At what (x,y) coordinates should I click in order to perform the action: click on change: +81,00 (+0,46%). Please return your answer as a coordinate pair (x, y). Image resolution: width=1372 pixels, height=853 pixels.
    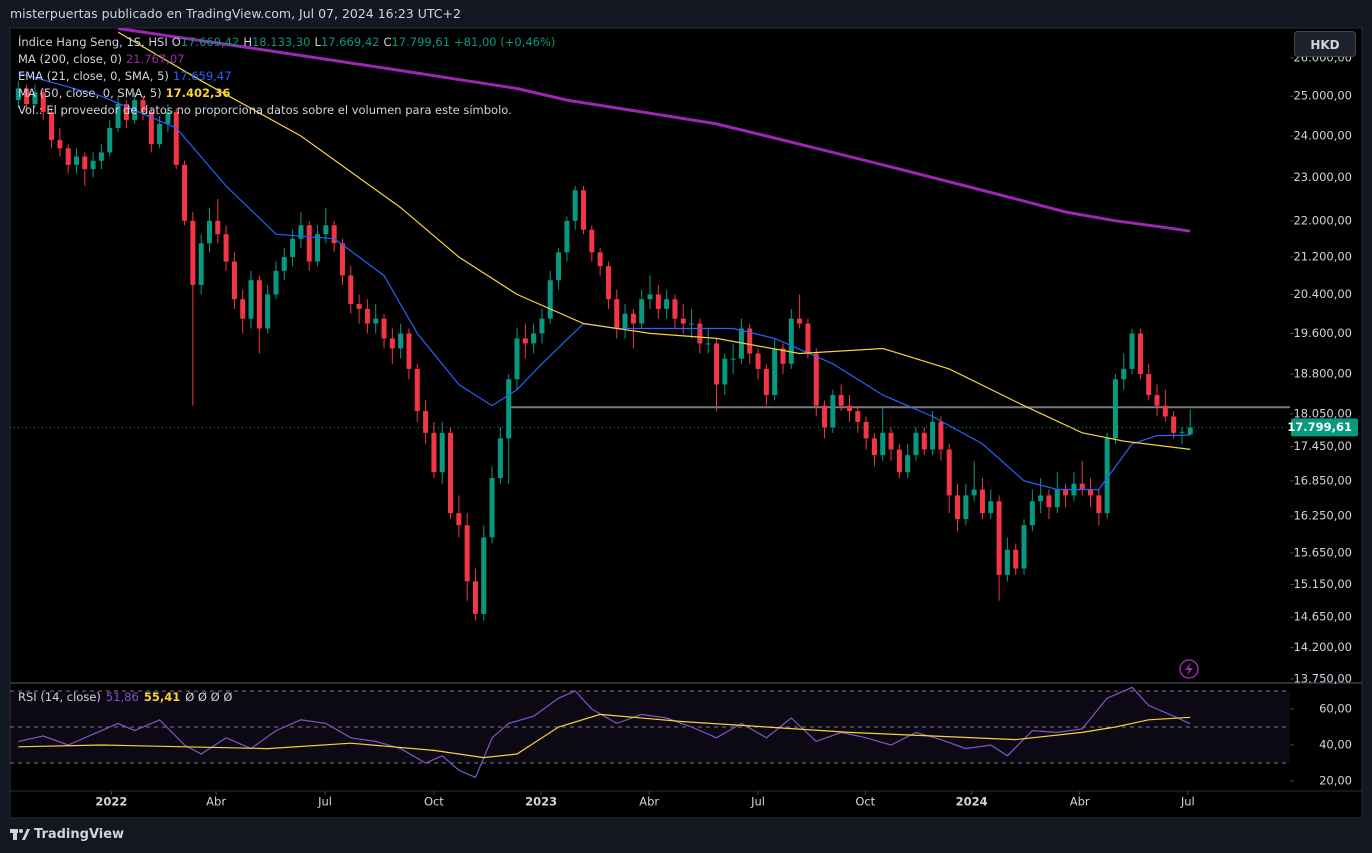
    Looking at the image, I should click on (505, 42).